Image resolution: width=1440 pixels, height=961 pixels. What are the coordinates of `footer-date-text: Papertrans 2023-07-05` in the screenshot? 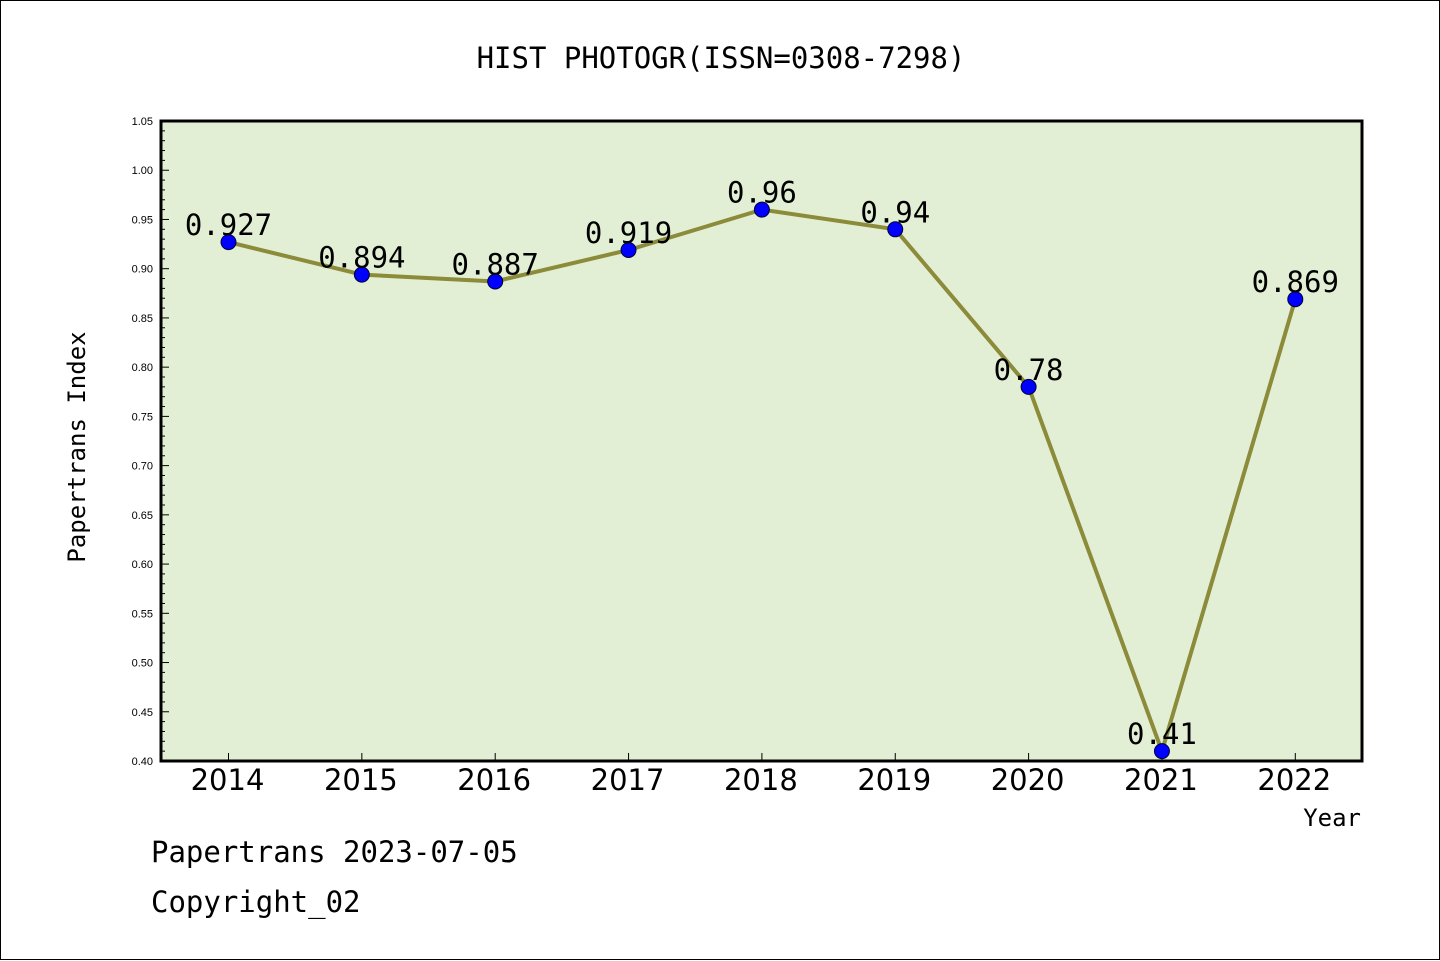 It's located at (334, 852).